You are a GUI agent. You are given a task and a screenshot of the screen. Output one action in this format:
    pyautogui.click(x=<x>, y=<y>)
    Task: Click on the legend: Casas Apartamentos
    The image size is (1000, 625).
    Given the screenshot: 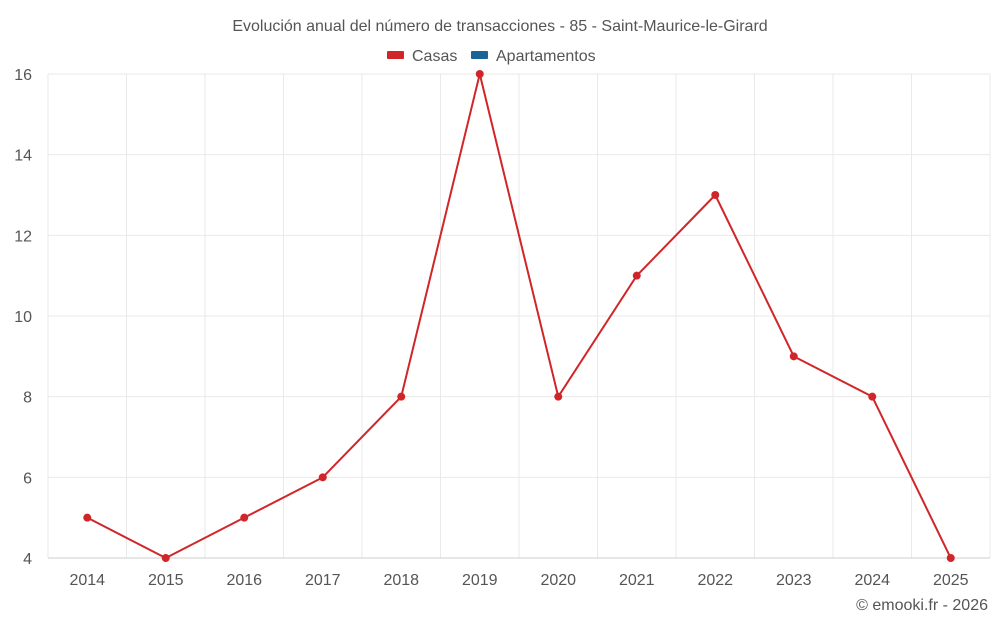 What is the action you would take?
    pyautogui.click(x=491, y=56)
    